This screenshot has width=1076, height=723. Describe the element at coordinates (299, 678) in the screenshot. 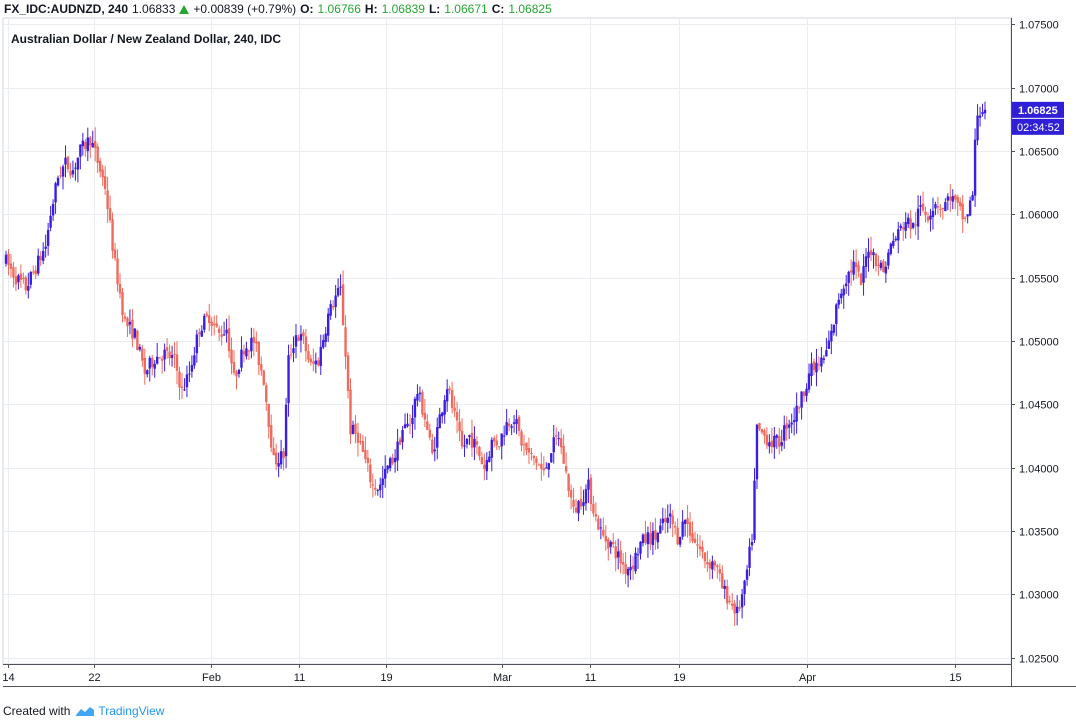

I see `x-tick-label: 11` at that location.